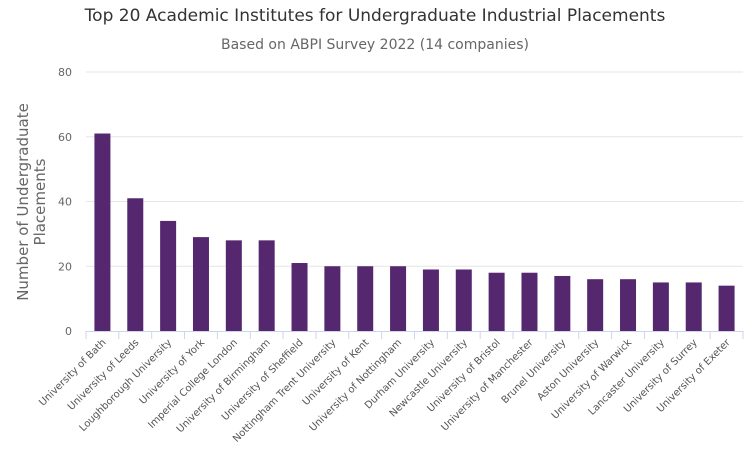  What do you see at coordinates (65, 202) in the screenshot?
I see `y-tick-label: 40` at bounding box center [65, 202].